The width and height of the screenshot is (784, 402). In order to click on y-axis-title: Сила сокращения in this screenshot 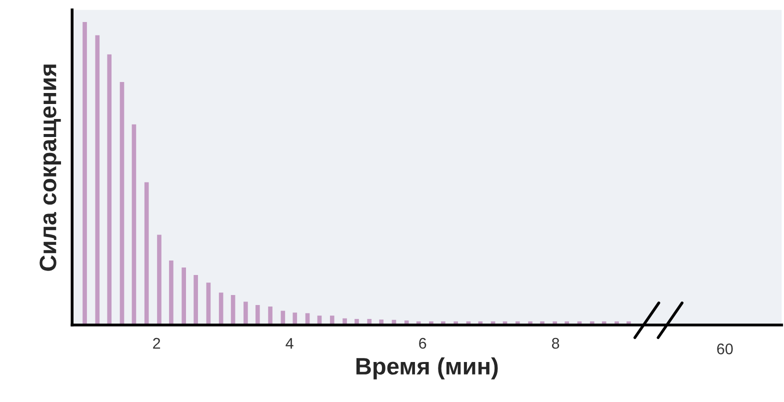, I will do `click(51, 167)`.